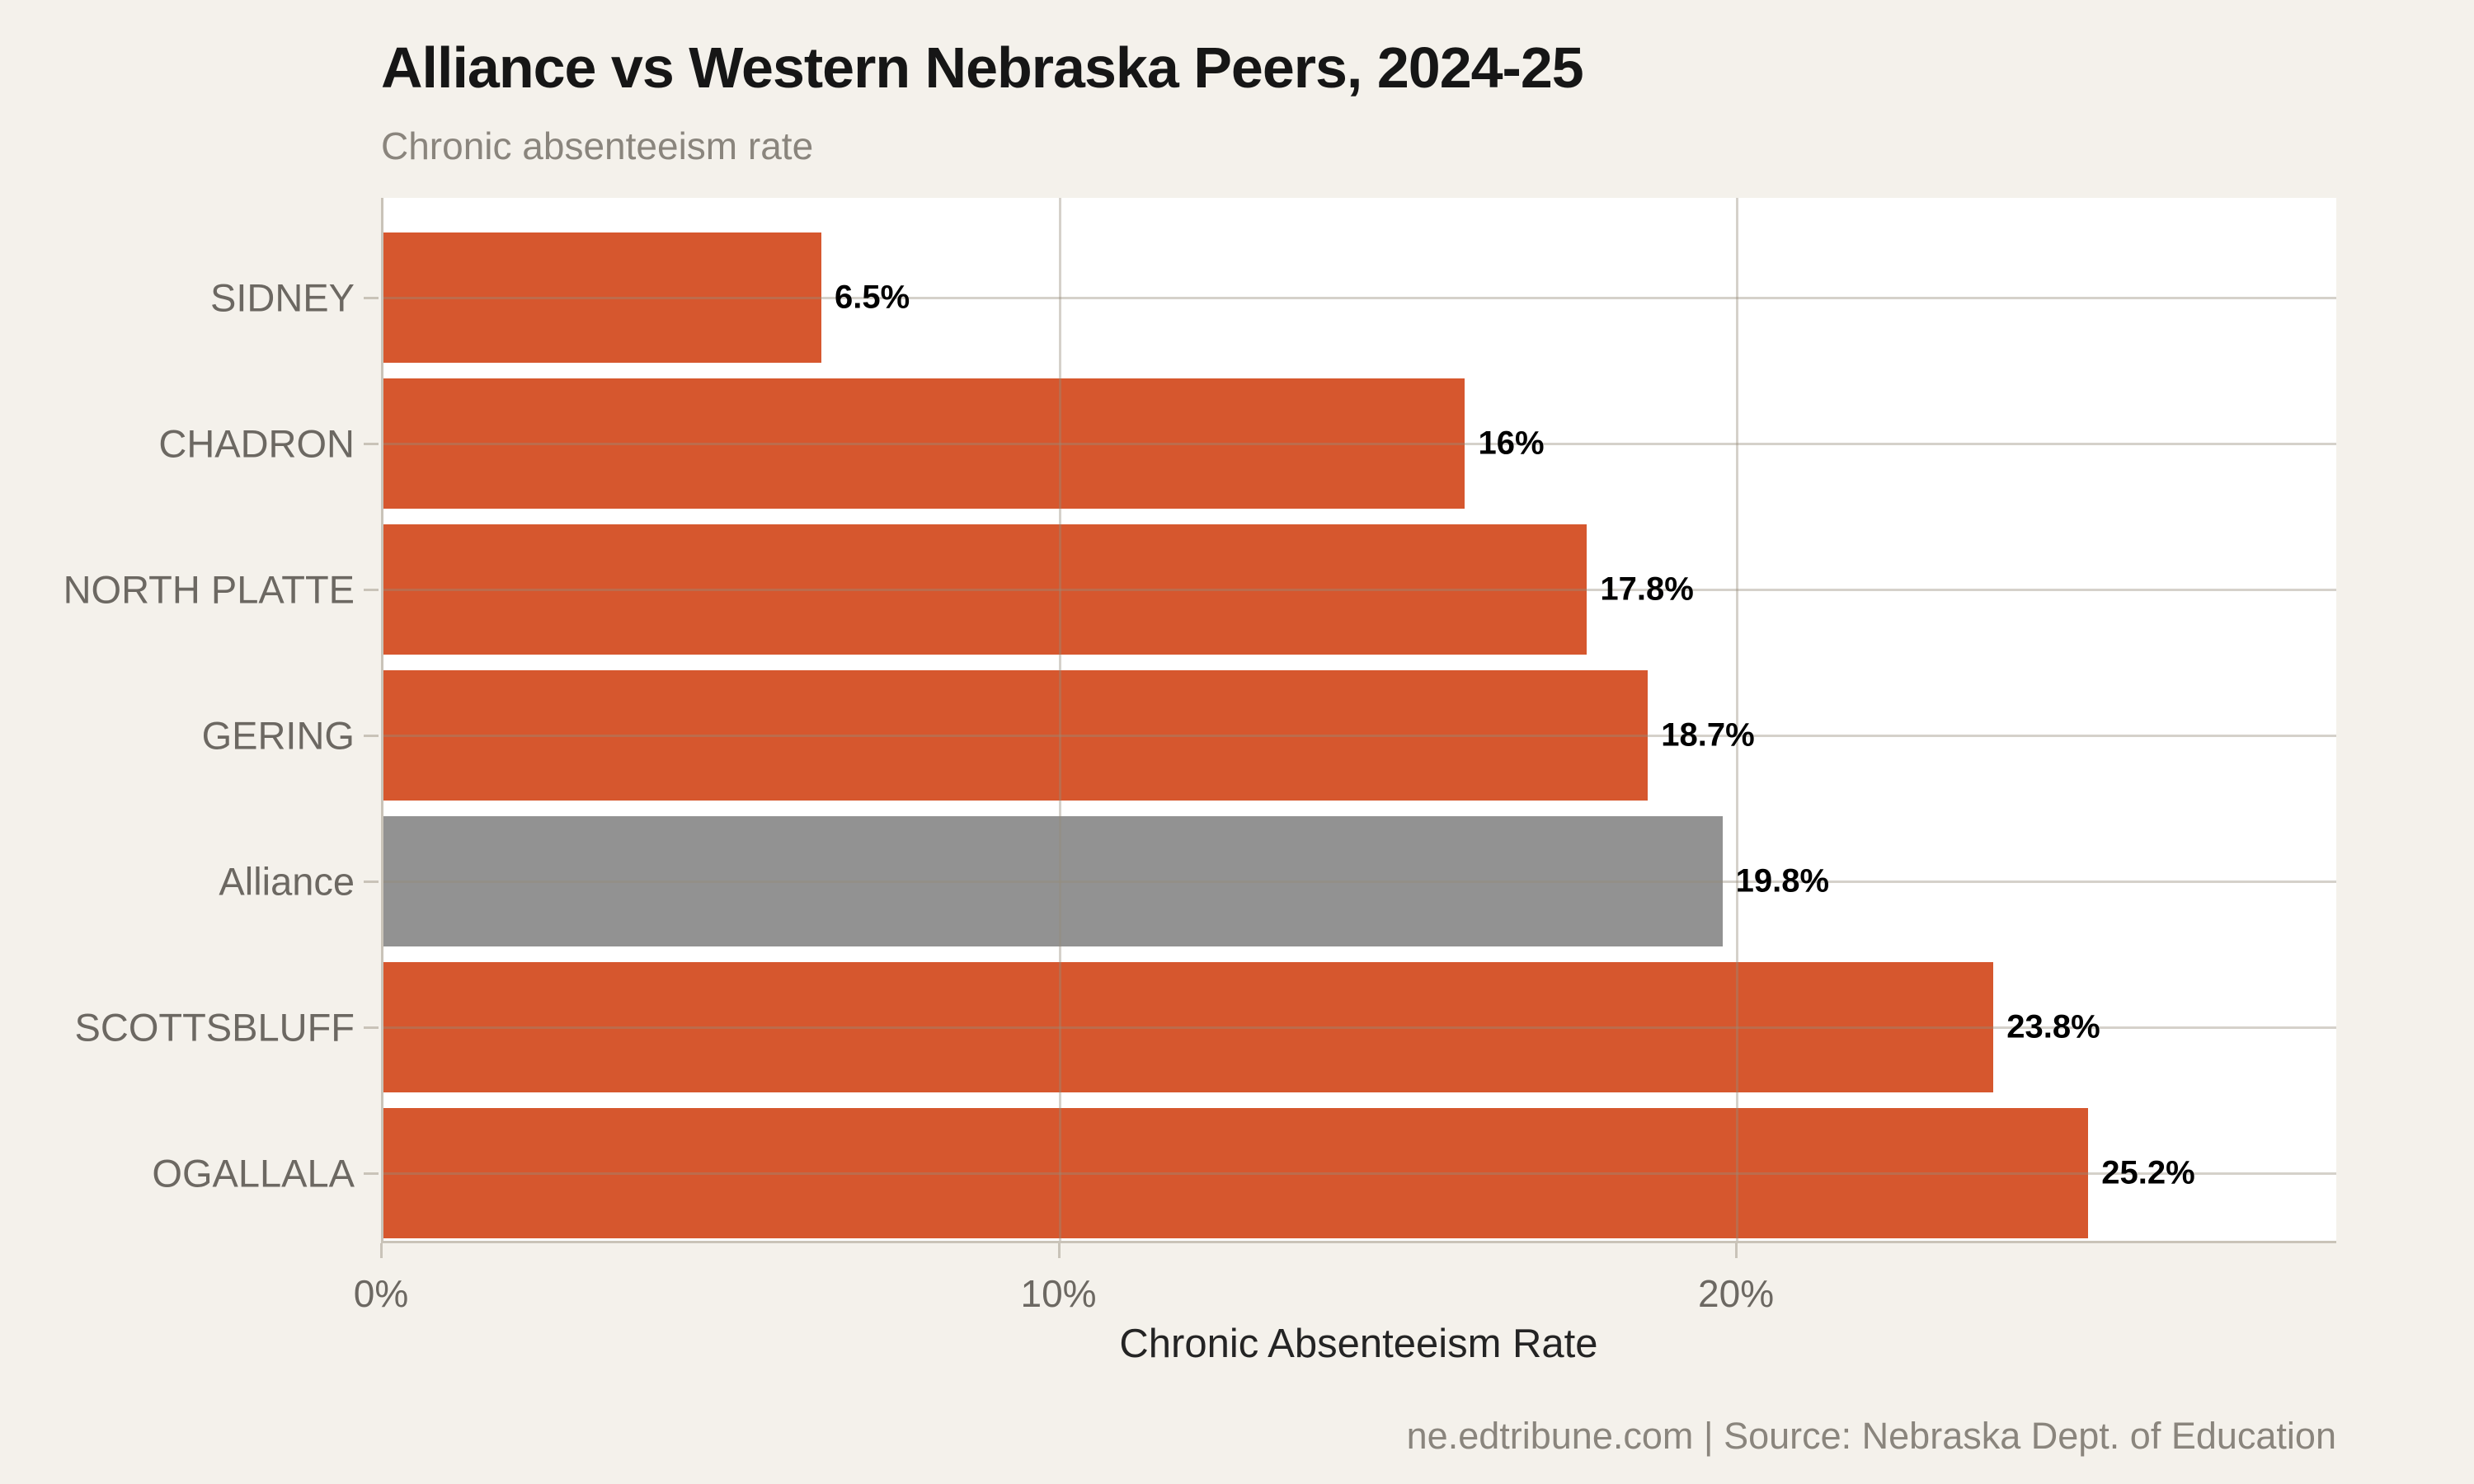 The image size is (2474, 1484). I want to click on chart-subtitle: Chronic absenteeism rate, so click(597, 145).